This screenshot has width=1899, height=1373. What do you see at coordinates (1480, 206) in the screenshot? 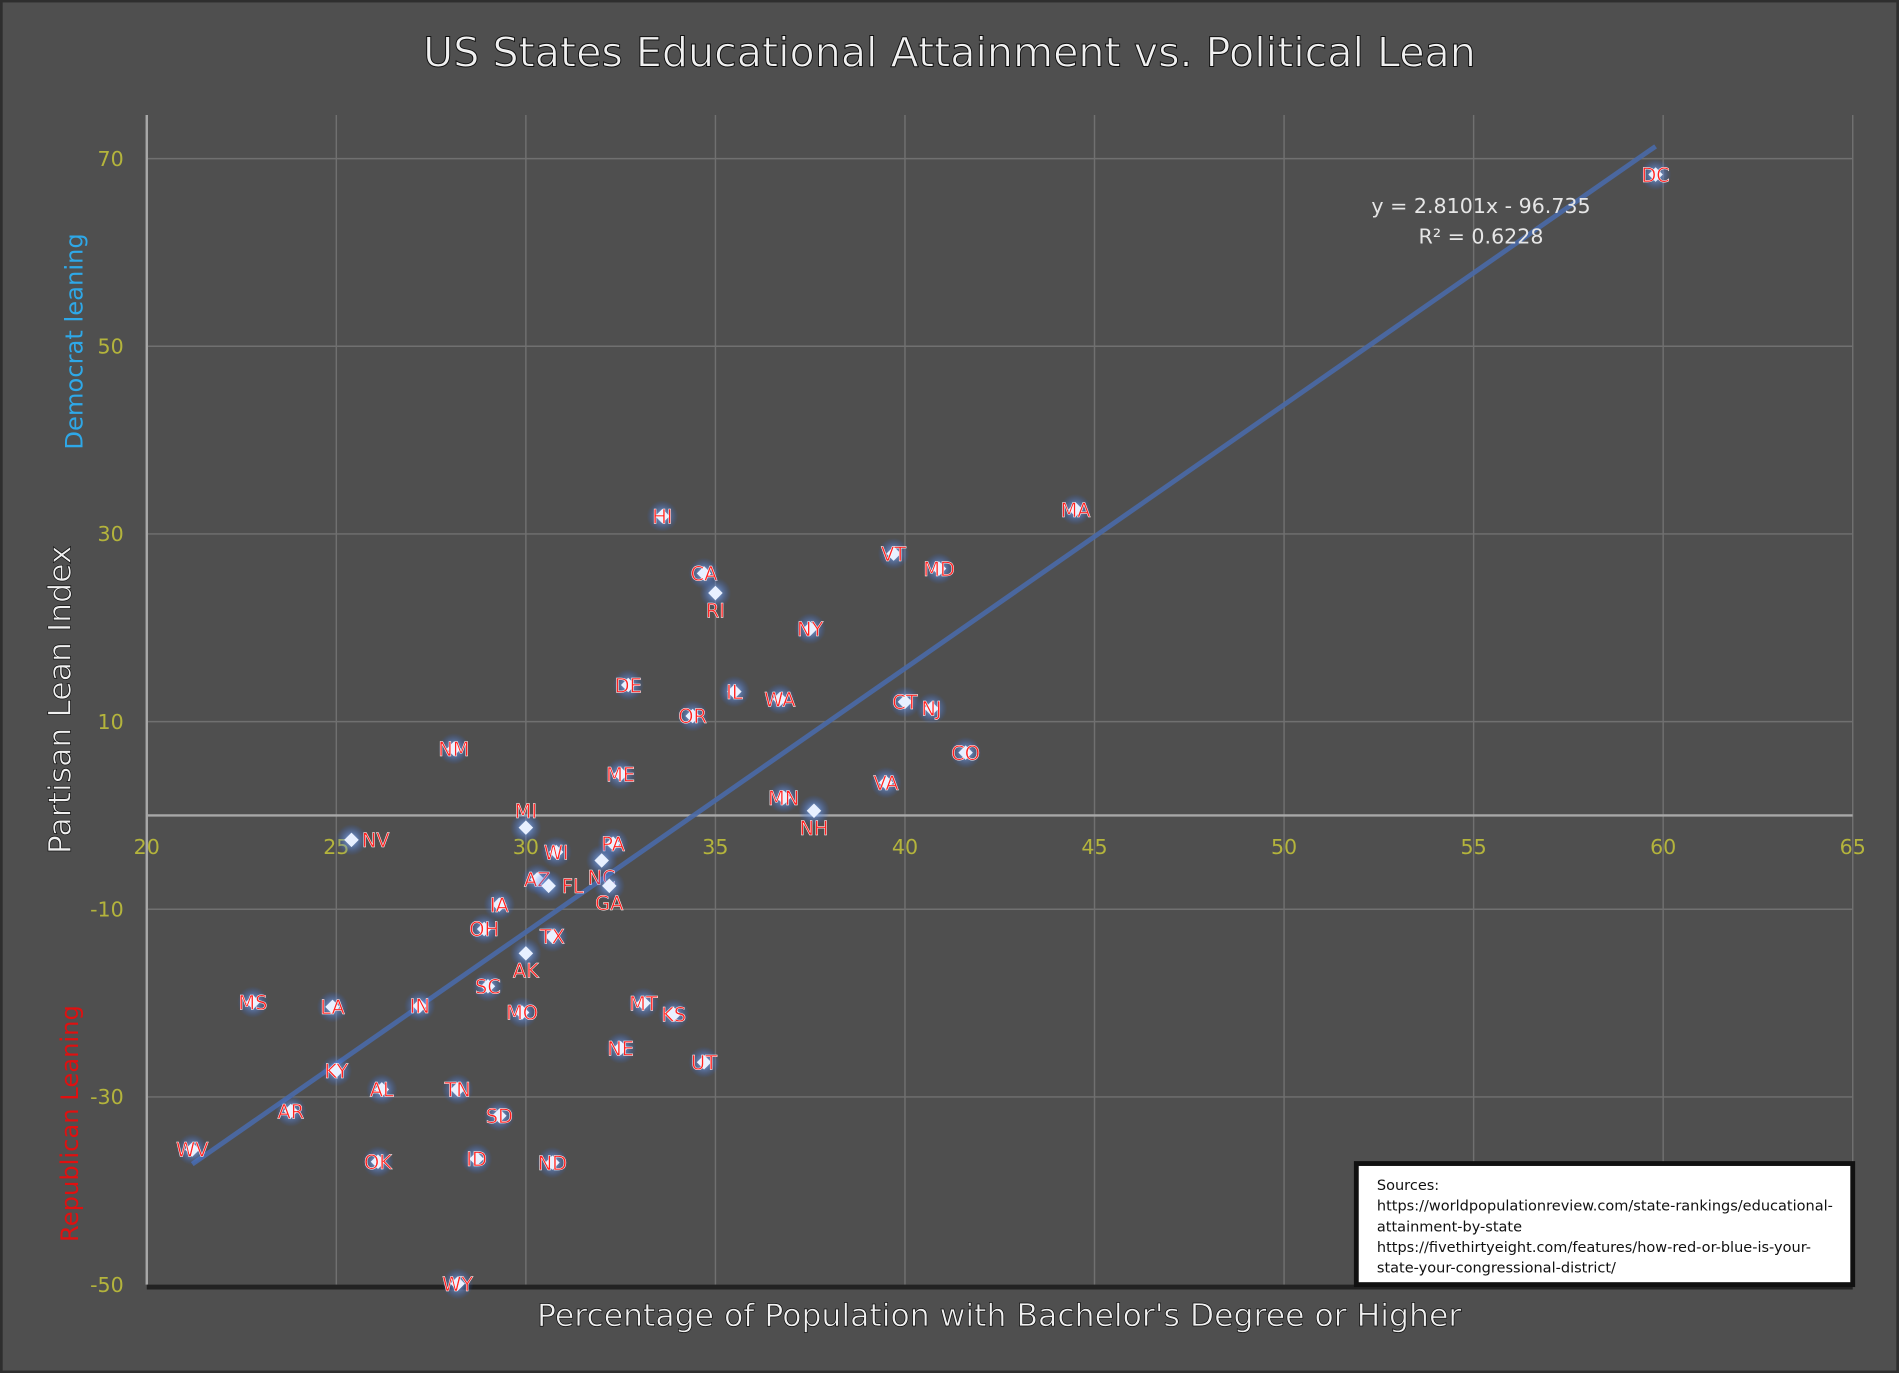
I see `trendline-equation: y = 2.8101x - 96.735` at bounding box center [1480, 206].